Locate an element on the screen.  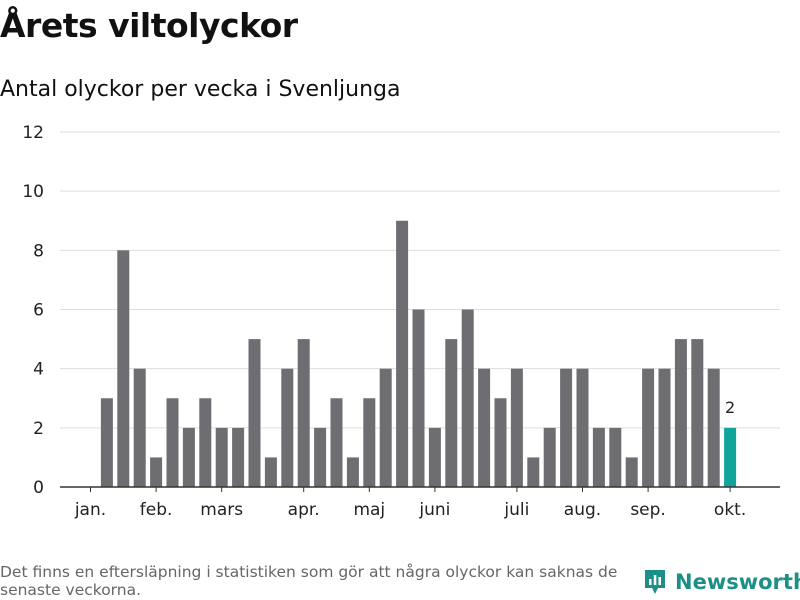
y-tick-label: 4 is located at coordinates (38, 370).